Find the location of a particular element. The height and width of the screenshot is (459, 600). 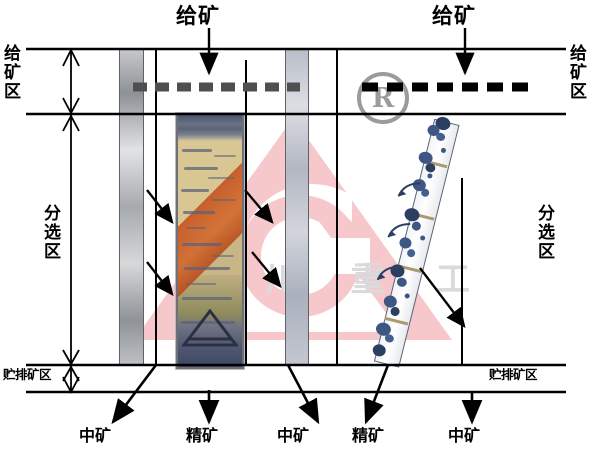

registered-trademark-icon: R is located at coordinates (383, 98).